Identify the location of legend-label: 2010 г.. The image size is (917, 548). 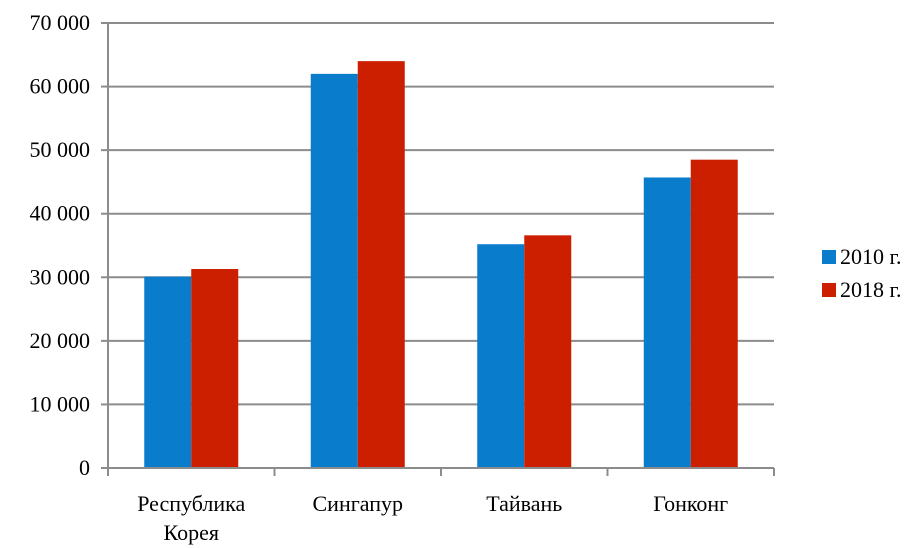
(871, 256).